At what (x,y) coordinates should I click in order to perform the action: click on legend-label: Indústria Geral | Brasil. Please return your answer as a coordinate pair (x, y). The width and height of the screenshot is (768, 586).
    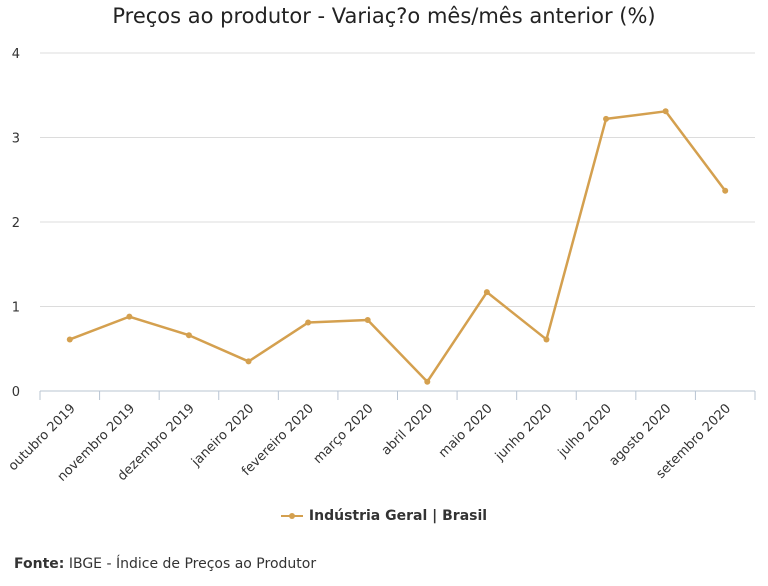
    Looking at the image, I should click on (398, 516).